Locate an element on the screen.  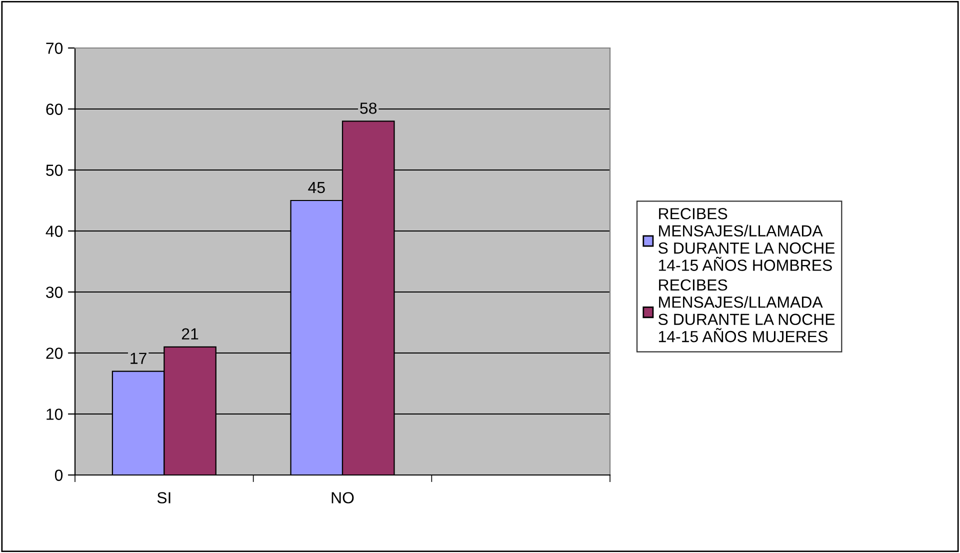
legend-label: RECIBES MENSAJES/LLAMADA S DURANTE LA NOCHE 14-15 AÑOS HOMBRES is located at coordinates (746, 239).